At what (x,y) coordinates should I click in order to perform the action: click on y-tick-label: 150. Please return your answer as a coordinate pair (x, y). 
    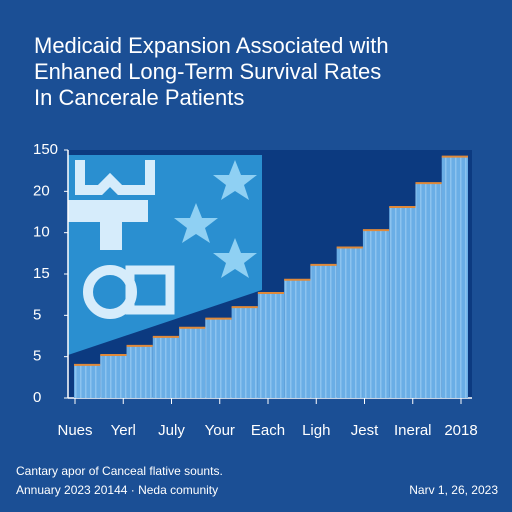
    Looking at the image, I should click on (45, 149).